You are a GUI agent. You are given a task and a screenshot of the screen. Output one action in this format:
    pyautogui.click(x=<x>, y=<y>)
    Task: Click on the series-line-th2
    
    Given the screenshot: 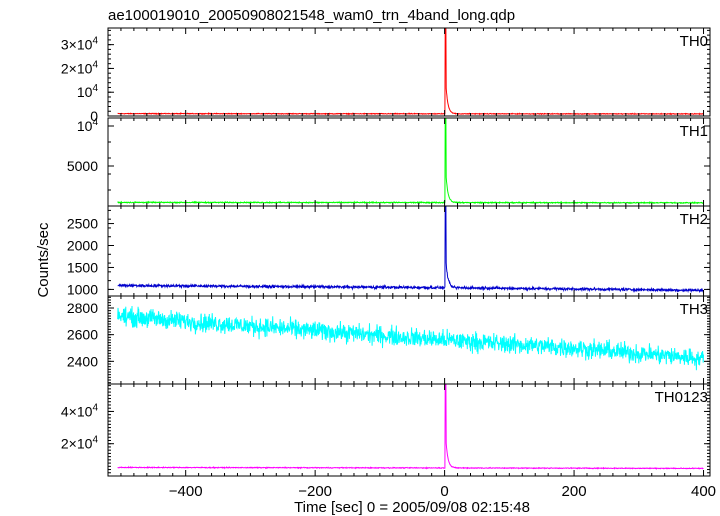 What is the action you would take?
    pyautogui.click(x=410, y=250)
    